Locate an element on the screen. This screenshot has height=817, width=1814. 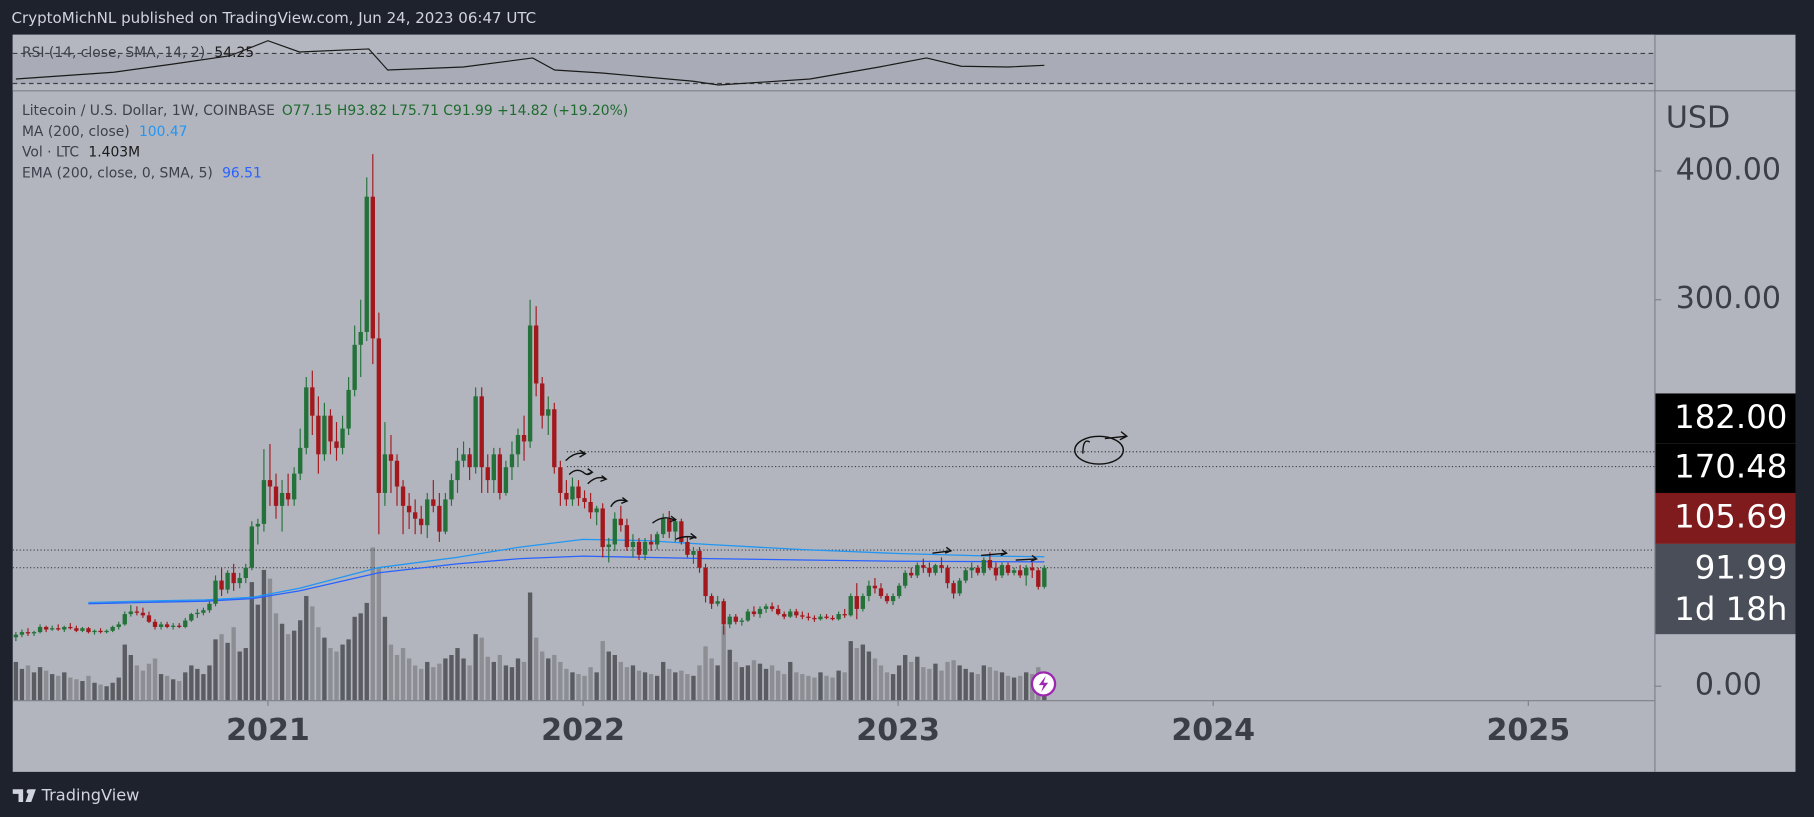
ma-legend: MA (200, close) 100.47 is located at coordinates (105, 132).